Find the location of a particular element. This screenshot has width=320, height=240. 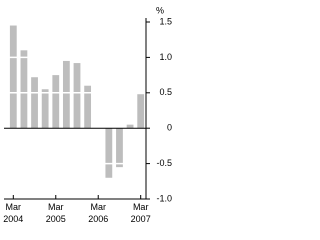

y-unit: % is located at coordinates (160, 10).